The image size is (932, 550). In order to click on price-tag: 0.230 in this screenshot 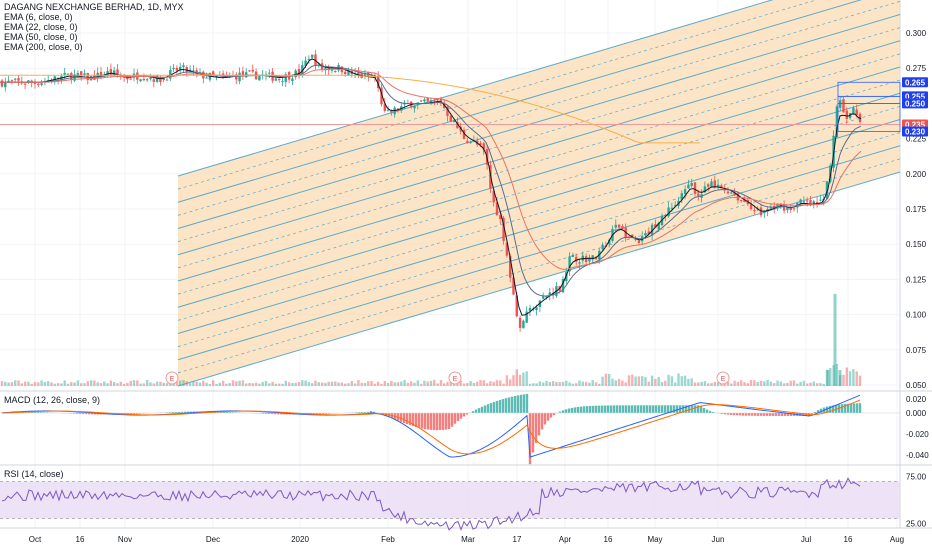, I will do `click(915, 131)`.